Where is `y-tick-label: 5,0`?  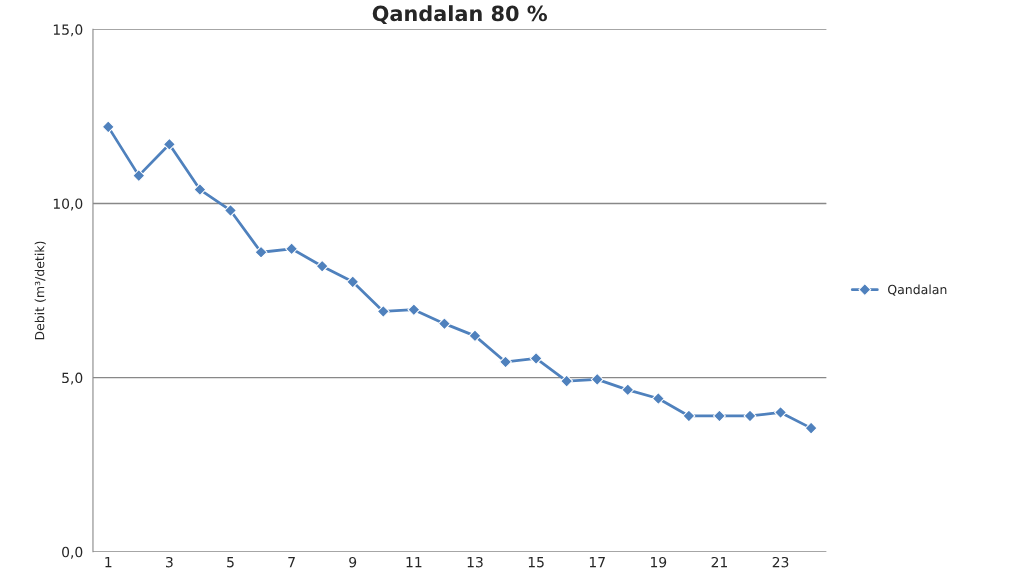
y-tick-label: 5,0 is located at coordinates (72, 378).